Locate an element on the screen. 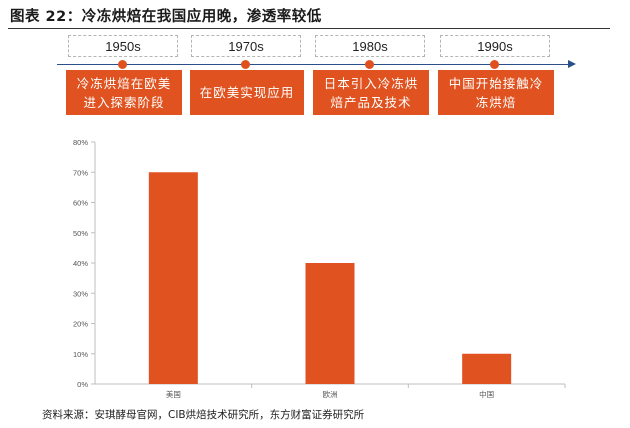 This screenshot has width=630, height=428. event-1990s: 中国开始接触冷冻烘焙 is located at coordinates (496, 92).